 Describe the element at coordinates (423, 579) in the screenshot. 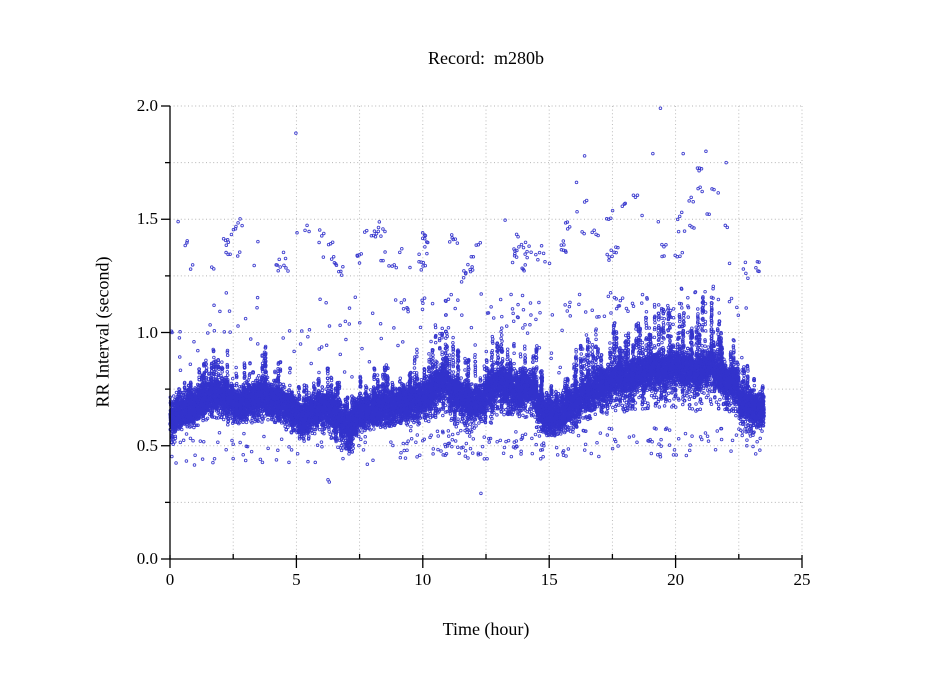

I see `x-tick-label: 10` at that location.